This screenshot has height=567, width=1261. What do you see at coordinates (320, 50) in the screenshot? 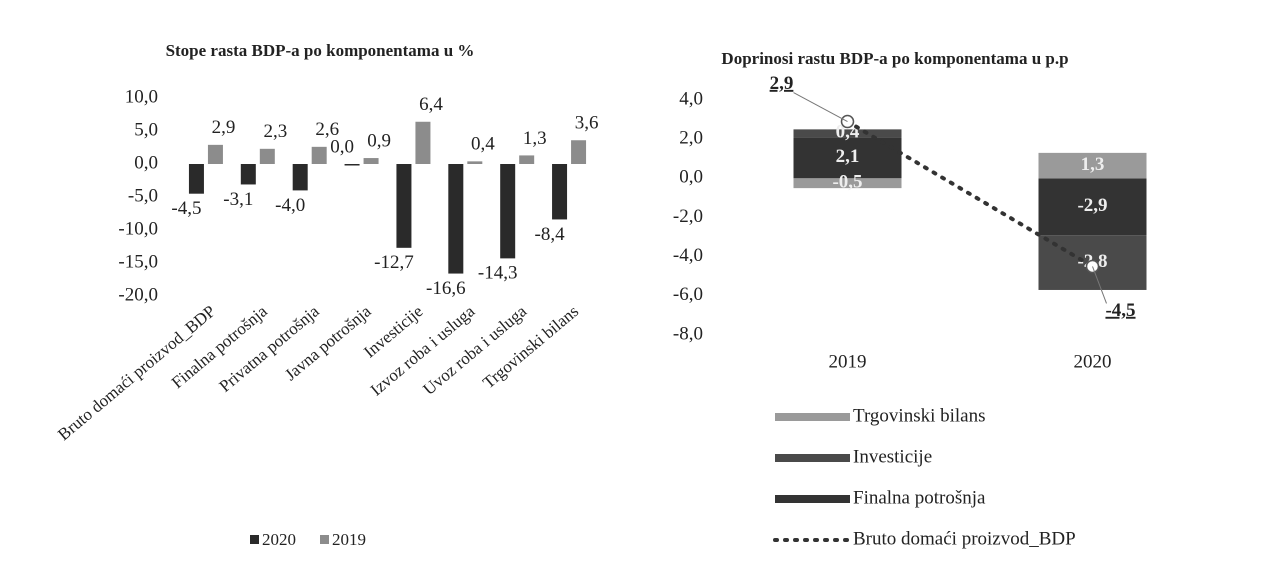
I see `chart-title: Stope rasta BDP-a po komponentama u %` at bounding box center [320, 50].